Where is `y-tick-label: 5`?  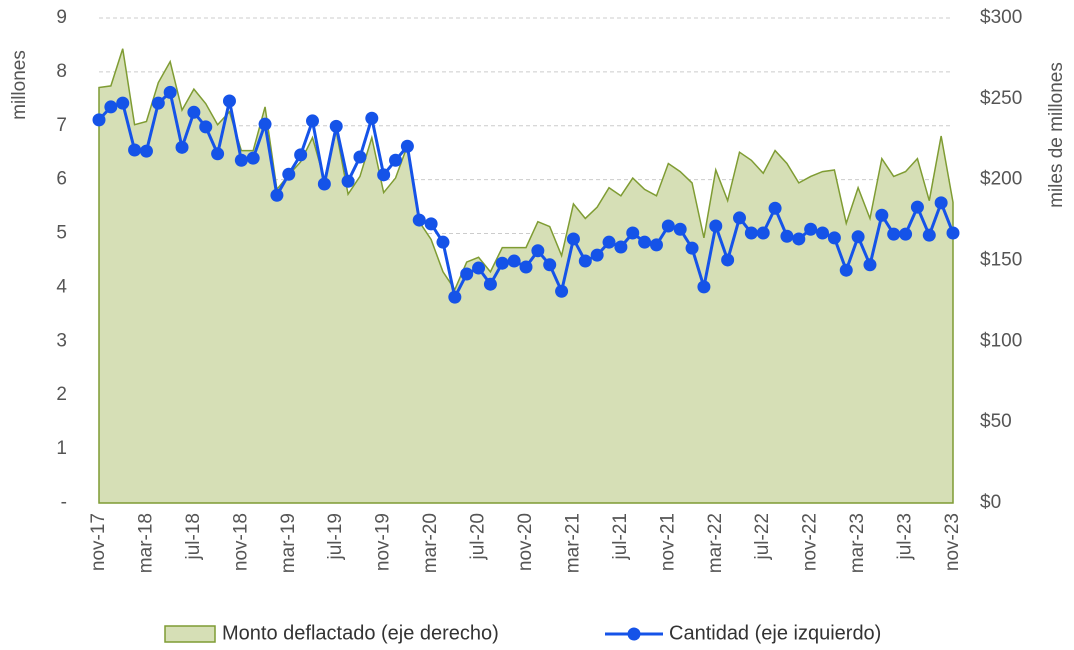
y-tick-label: 5 is located at coordinates (61, 233).